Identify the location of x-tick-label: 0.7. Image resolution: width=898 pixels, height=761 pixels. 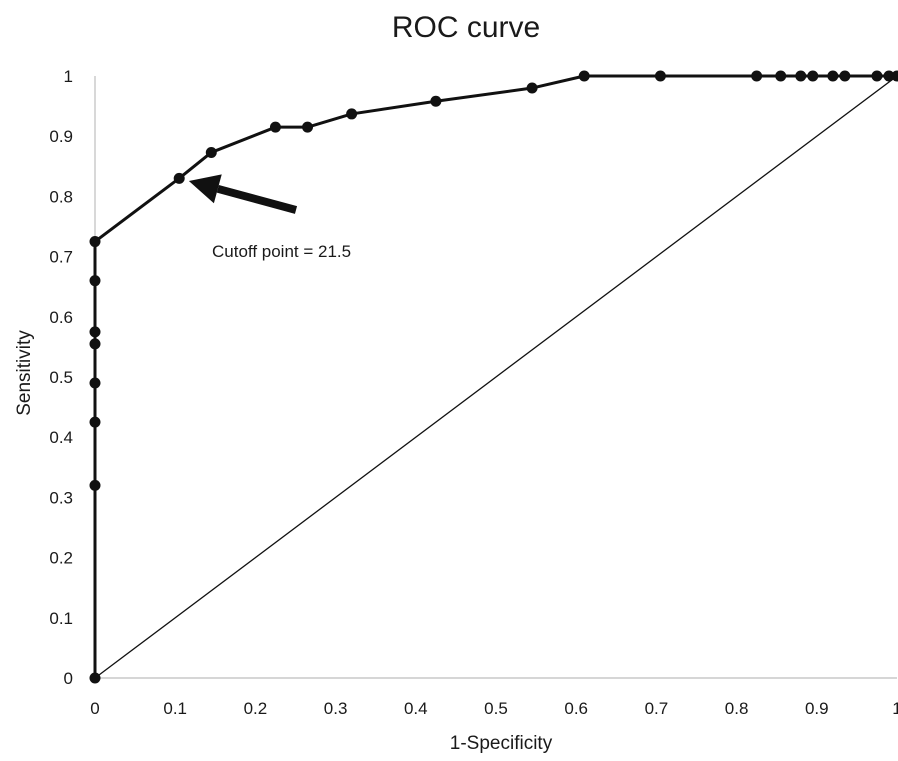
(657, 708).